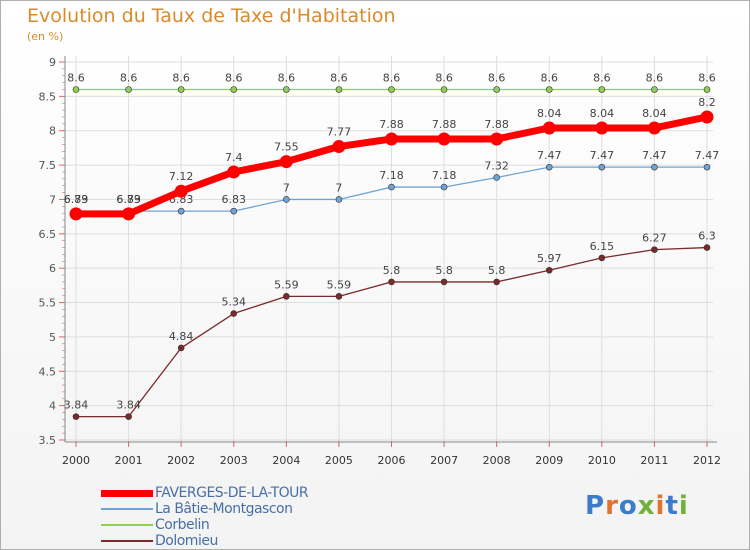  I want to click on x-tick-label: 2011, so click(654, 460).